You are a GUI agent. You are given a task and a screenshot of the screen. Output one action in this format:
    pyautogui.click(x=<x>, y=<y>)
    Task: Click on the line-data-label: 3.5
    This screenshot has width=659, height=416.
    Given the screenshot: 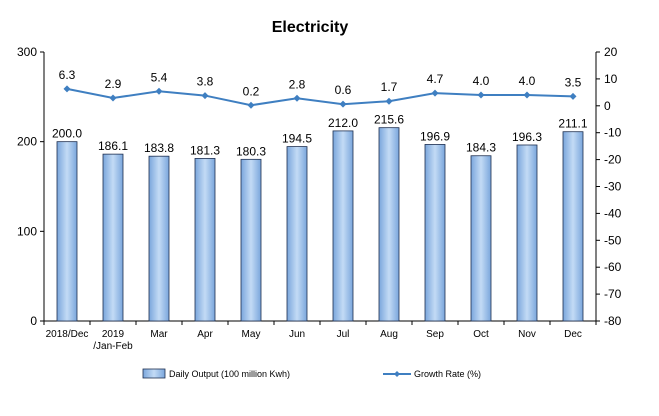 What is the action you would take?
    pyautogui.click(x=573, y=82)
    